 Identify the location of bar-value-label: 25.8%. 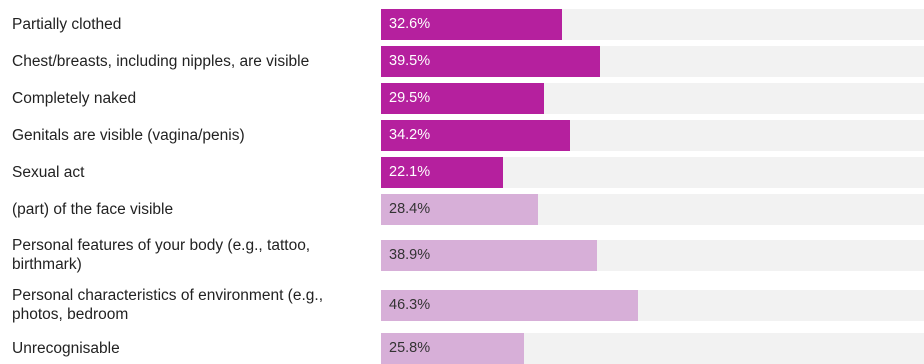
(410, 348).